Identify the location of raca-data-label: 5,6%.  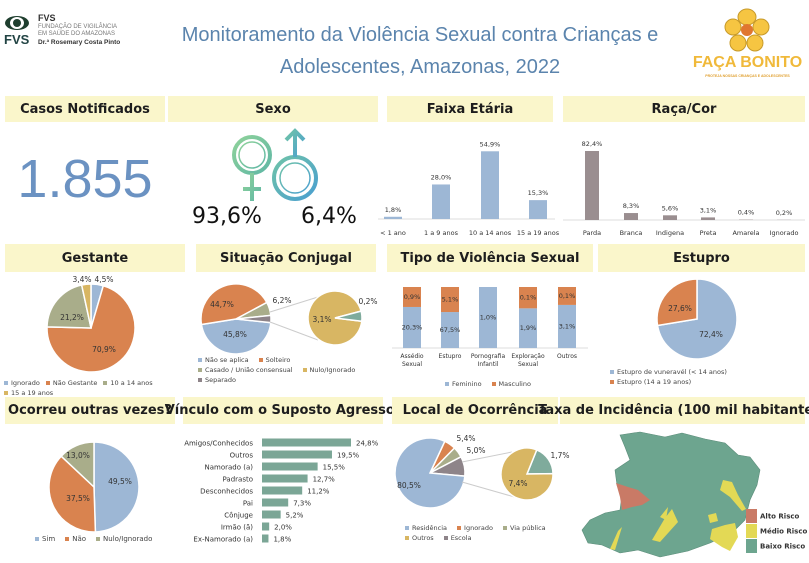
(670, 208).